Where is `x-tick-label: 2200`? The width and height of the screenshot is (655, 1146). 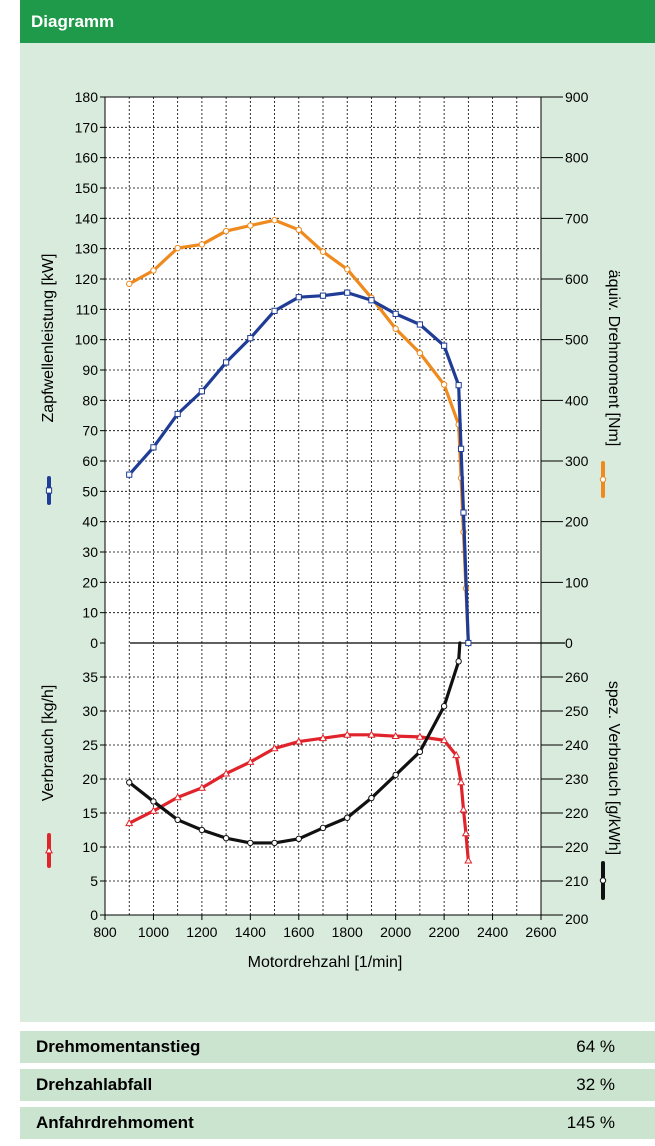
x-tick-label: 2200 is located at coordinates (444, 932).